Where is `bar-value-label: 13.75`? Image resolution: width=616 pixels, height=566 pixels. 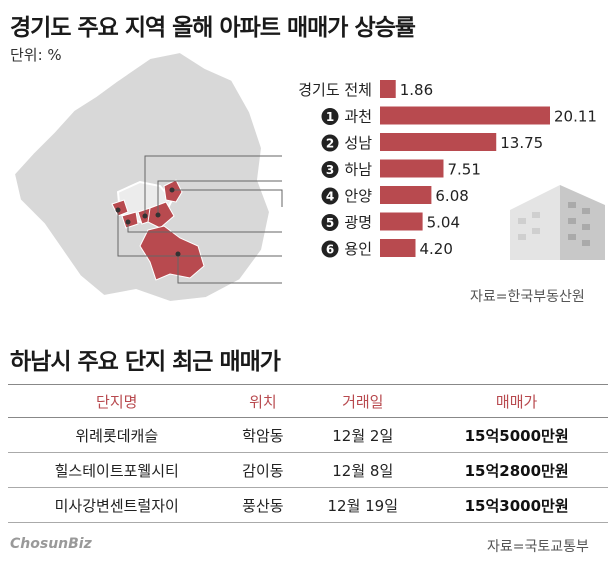 bar-value-label: 13.75 is located at coordinates (521, 143).